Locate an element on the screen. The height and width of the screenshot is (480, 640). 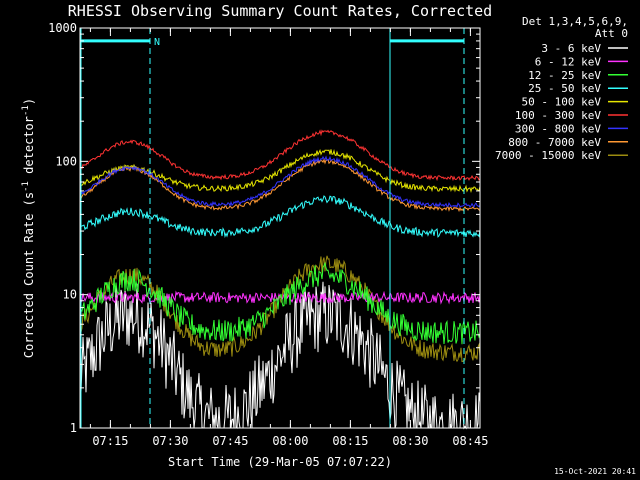
y-axis-label-sup2: -1 is located at coordinates (26, 110).